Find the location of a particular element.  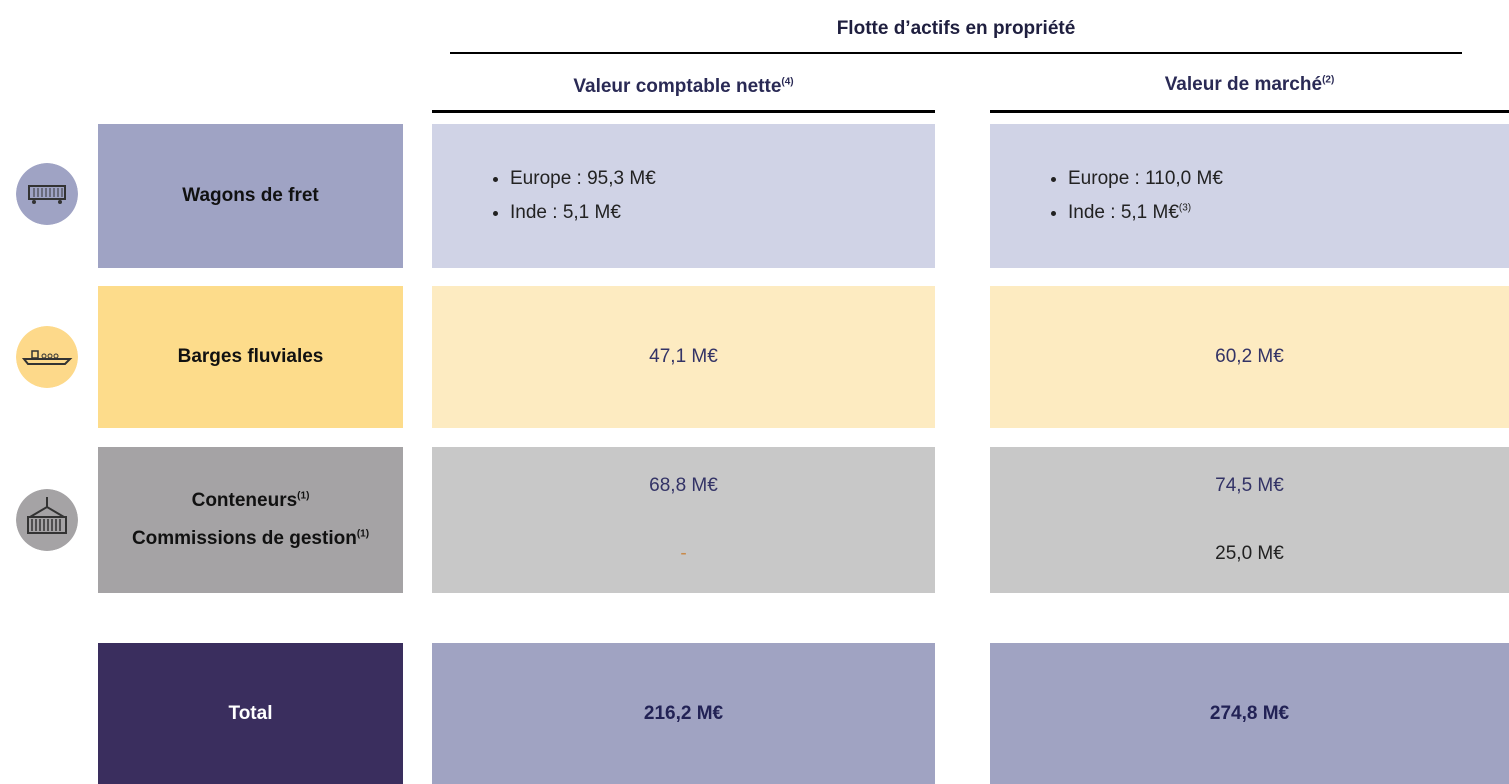

label: Conteneurs(1) is located at coordinates (251, 501).